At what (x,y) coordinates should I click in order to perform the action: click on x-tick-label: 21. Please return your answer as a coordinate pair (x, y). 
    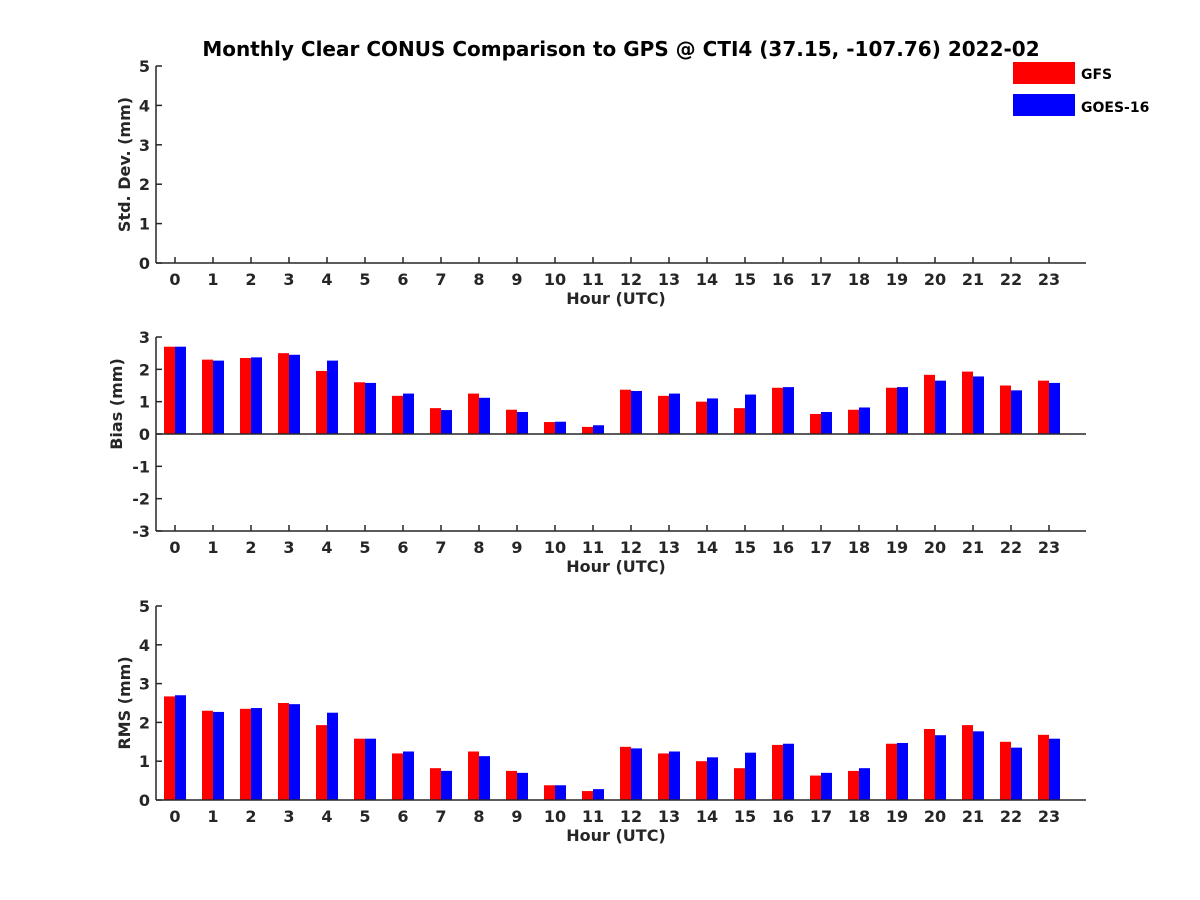
    Looking at the image, I should click on (973, 279).